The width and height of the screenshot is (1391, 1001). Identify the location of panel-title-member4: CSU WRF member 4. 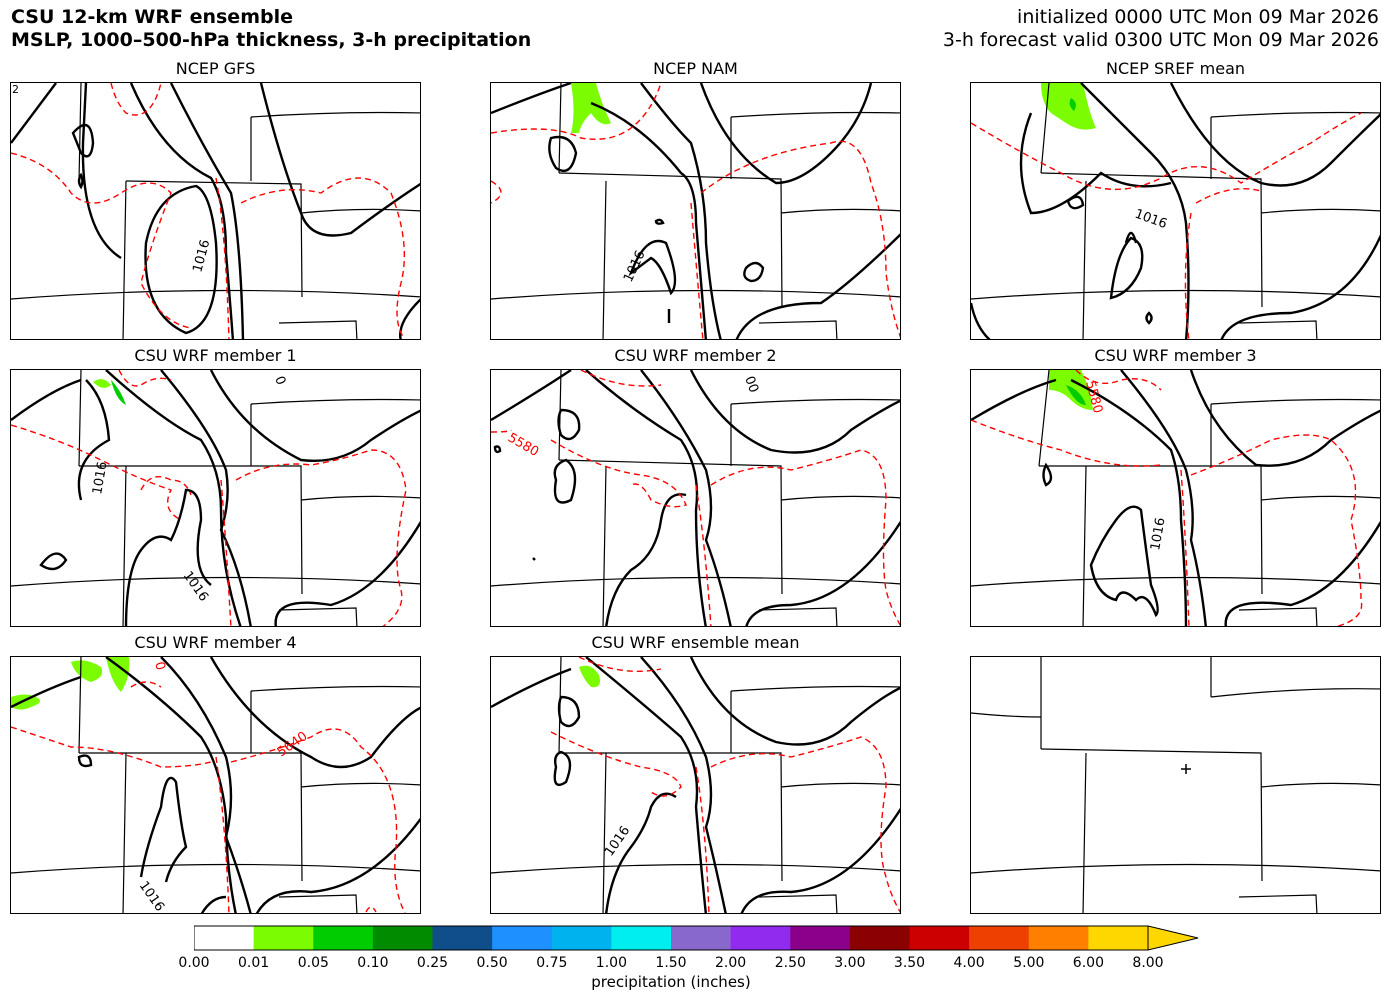
(215, 642).